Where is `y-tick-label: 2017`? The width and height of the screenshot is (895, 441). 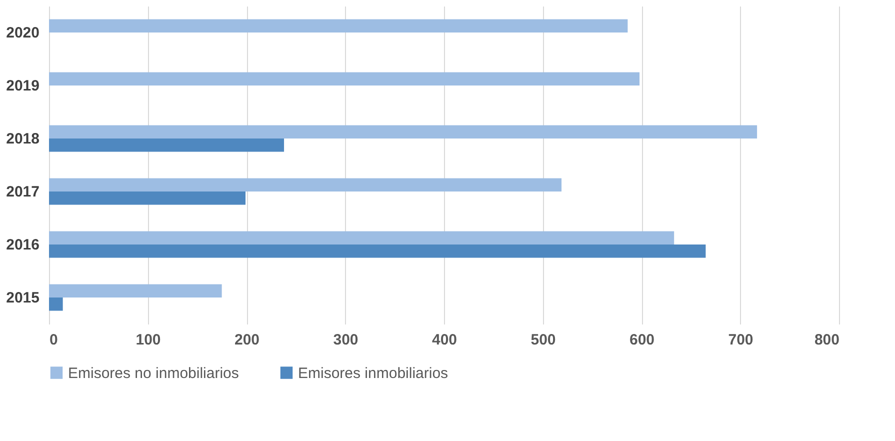 y-tick-label: 2017 is located at coordinates (23, 192).